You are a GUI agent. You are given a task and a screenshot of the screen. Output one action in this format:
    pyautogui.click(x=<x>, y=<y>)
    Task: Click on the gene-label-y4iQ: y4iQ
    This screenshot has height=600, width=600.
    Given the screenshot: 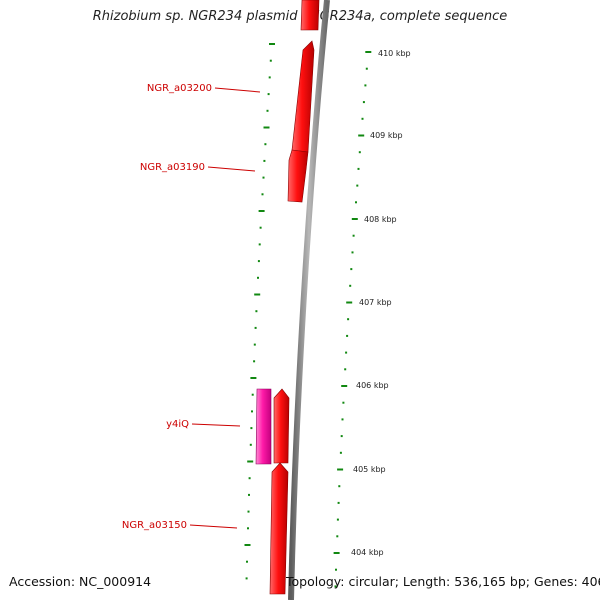 What is the action you would take?
    pyautogui.click(x=177, y=424)
    